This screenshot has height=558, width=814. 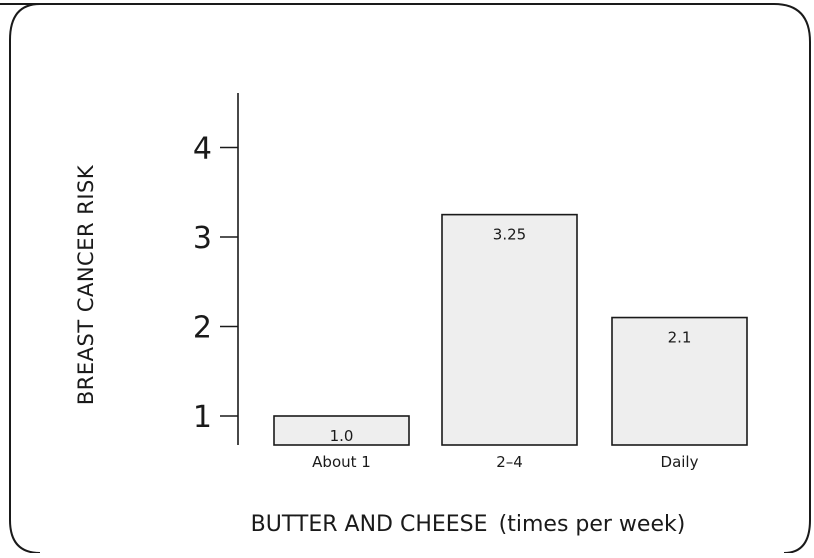 What do you see at coordinates (680, 338) in the screenshot?
I see `bar-value-label-3: 2.1` at bounding box center [680, 338].